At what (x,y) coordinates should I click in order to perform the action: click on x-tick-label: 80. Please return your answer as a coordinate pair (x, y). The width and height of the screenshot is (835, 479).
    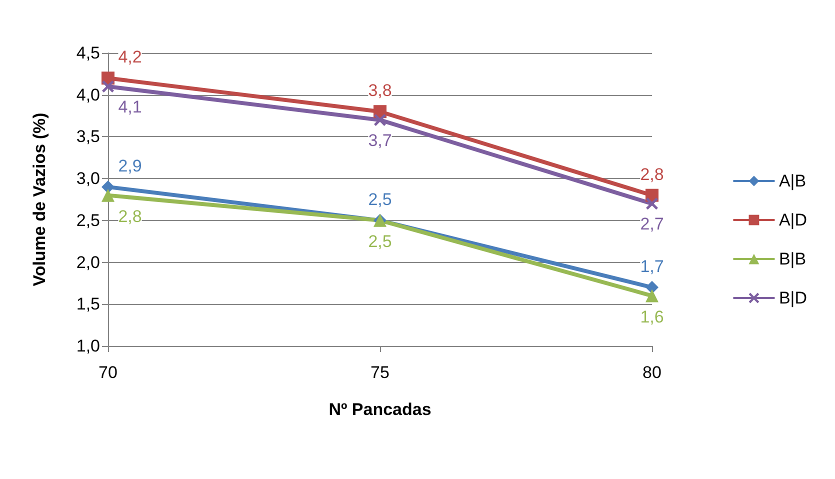
    Looking at the image, I should click on (652, 372).